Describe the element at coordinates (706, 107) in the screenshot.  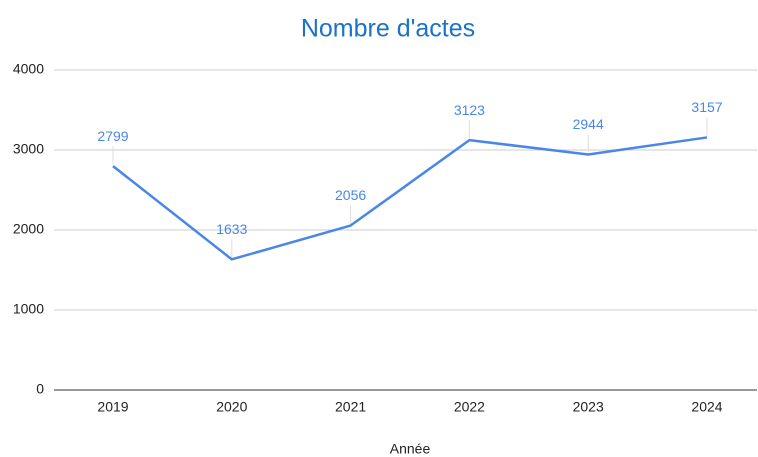
I see `data-label: 3157` at that location.